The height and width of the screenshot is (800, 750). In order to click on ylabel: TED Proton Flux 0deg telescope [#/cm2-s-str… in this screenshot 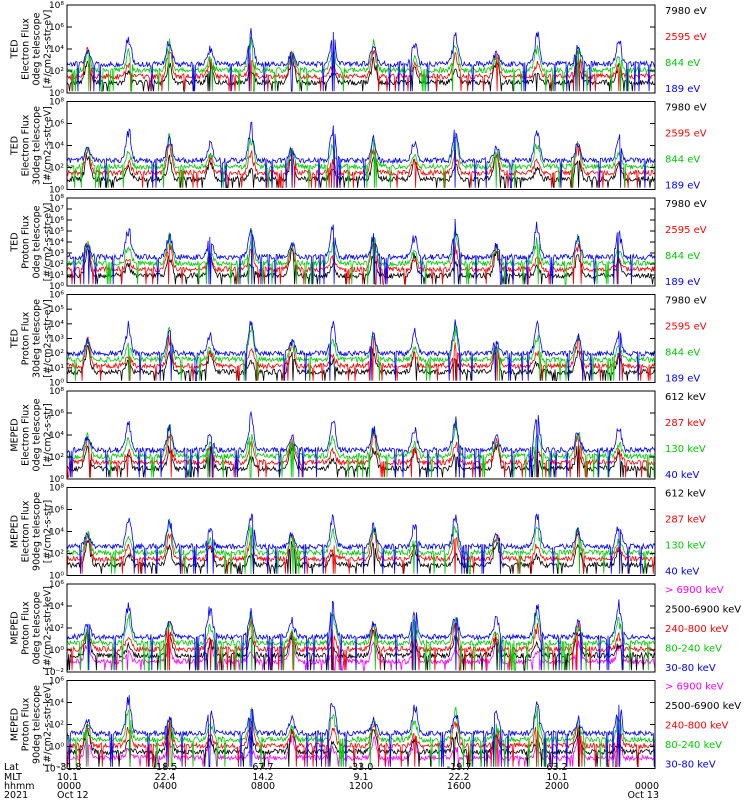, I will do `click(32, 242)`.